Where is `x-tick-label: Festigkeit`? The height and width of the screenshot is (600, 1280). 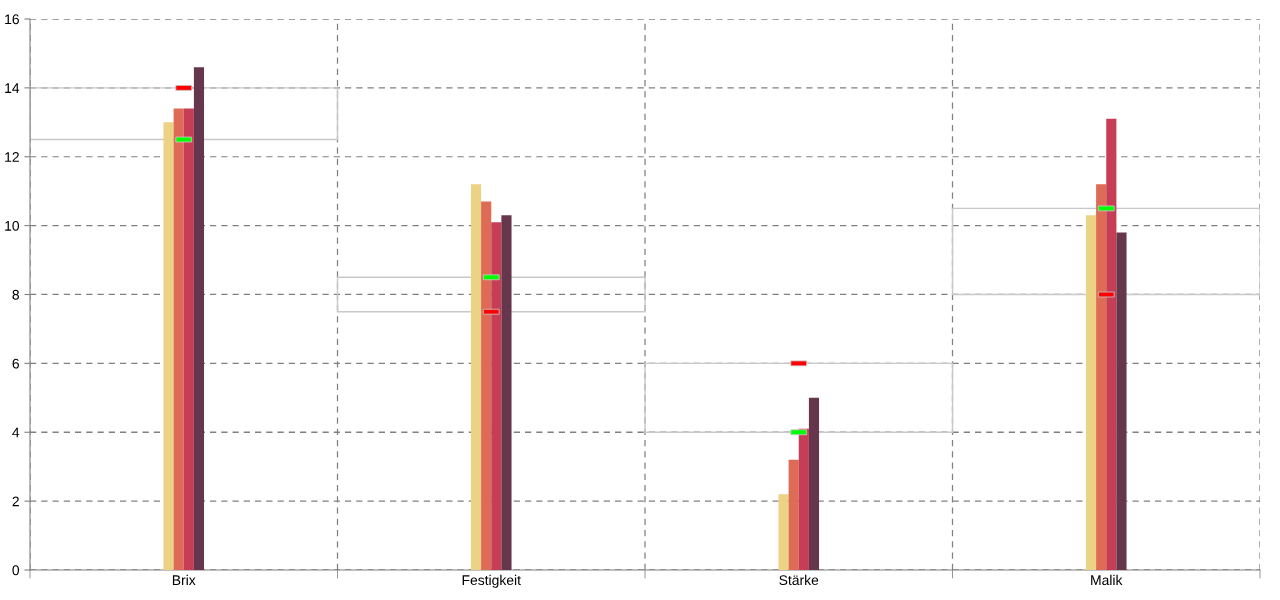 x-tick-label: Festigkeit is located at coordinates (491, 581).